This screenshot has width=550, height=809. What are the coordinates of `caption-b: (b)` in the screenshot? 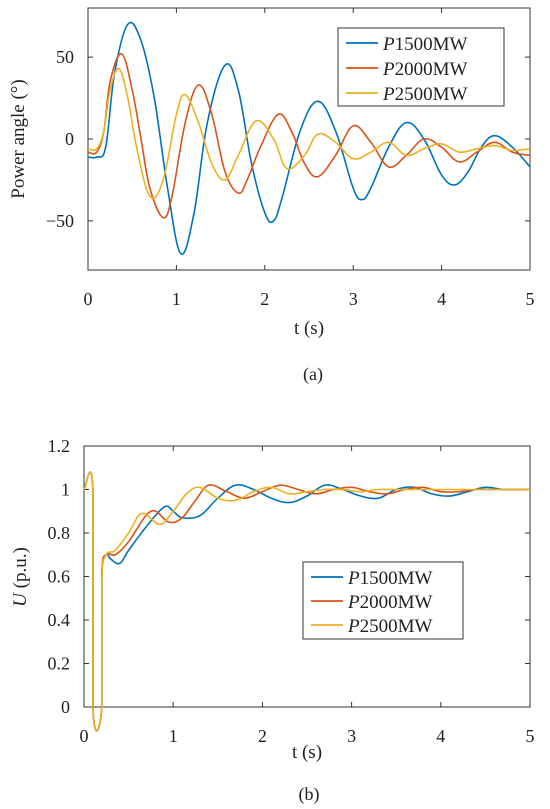 It's located at (309, 794).